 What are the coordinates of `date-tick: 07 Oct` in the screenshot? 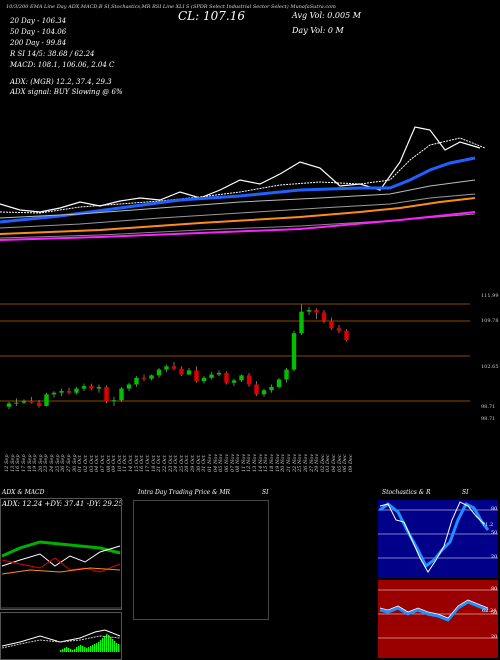 It's located at (102, 463).